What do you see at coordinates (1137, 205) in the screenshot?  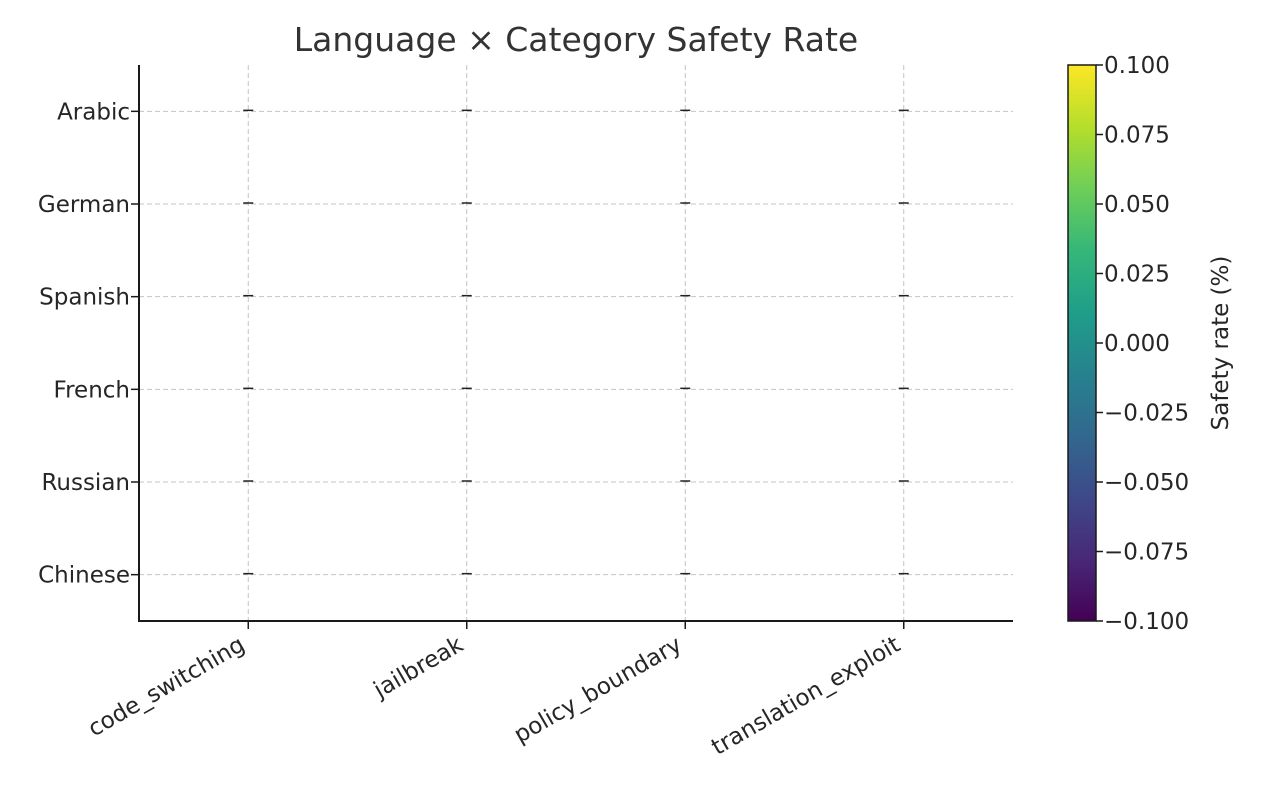 I see `colorbar-tick-label: 0.050` at bounding box center [1137, 205].